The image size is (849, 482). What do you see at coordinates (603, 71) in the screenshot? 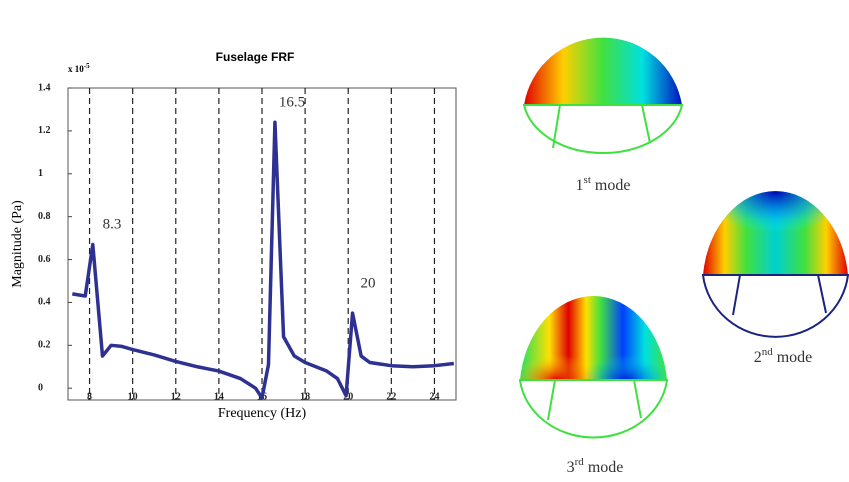
I see `mode-cap` at bounding box center [603, 71].